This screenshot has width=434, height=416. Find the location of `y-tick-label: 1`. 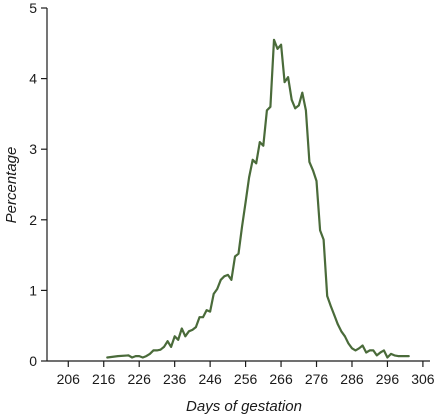

y-tick-label: 1 is located at coordinates (33, 290).